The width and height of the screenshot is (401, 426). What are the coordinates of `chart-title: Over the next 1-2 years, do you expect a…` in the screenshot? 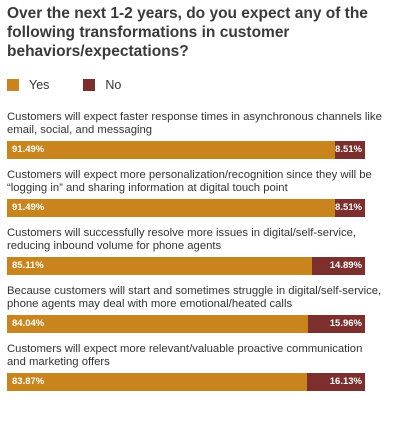 It's located at (187, 32).